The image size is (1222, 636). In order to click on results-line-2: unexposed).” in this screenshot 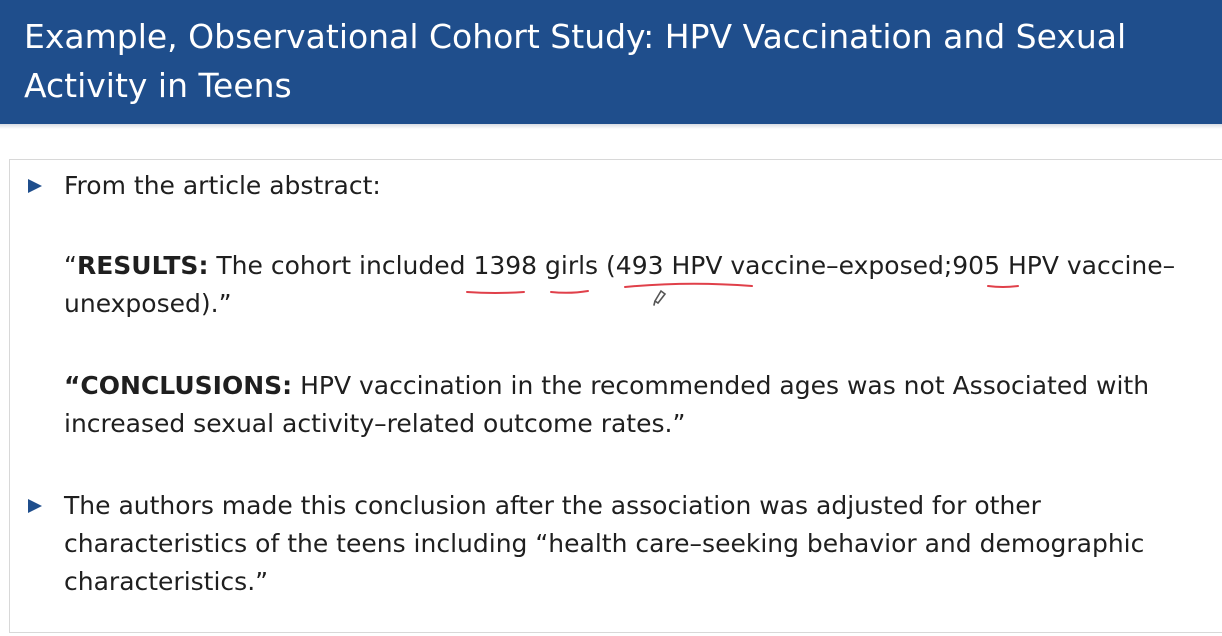, I will do `click(148, 303)`.